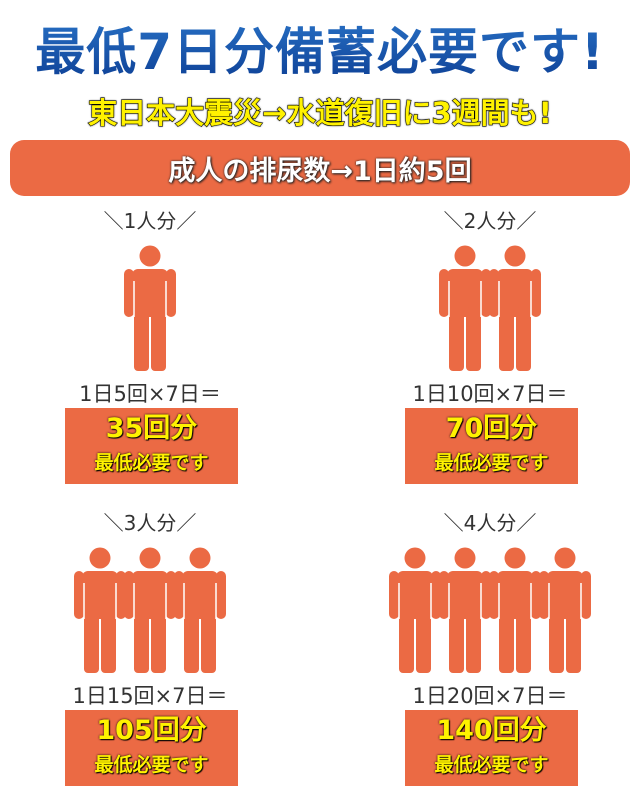 This screenshot has width=640, height=800. Describe the element at coordinates (151, 446) in the screenshot. I see `result-box: 35回分 最低必要です` at that location.